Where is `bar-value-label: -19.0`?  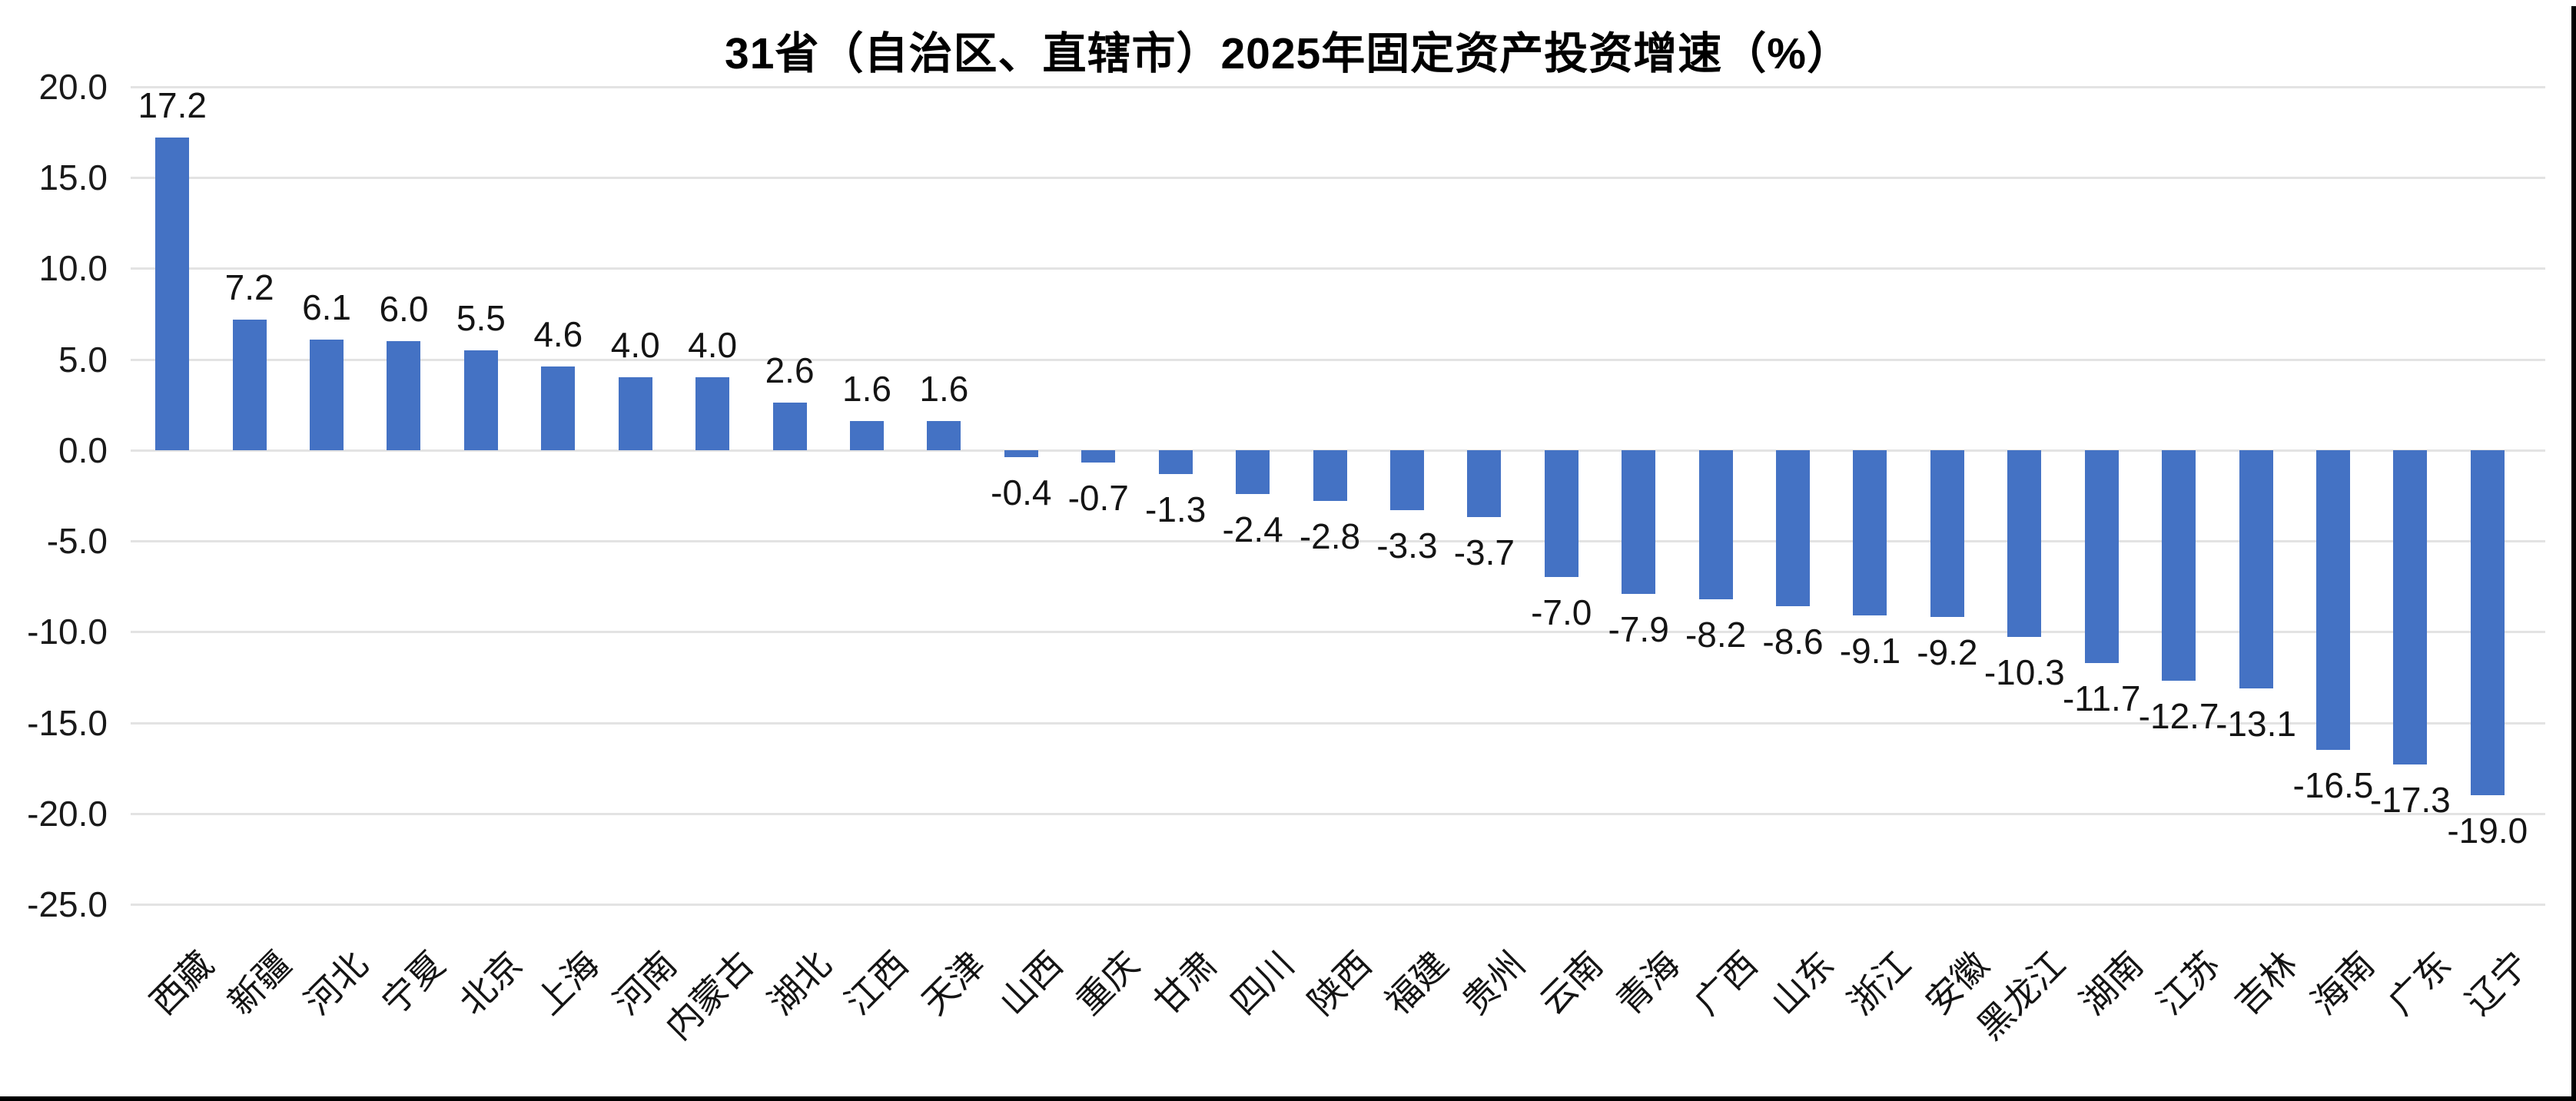 bar-value-label: -19.0 is located at coordinates (2487, 831).